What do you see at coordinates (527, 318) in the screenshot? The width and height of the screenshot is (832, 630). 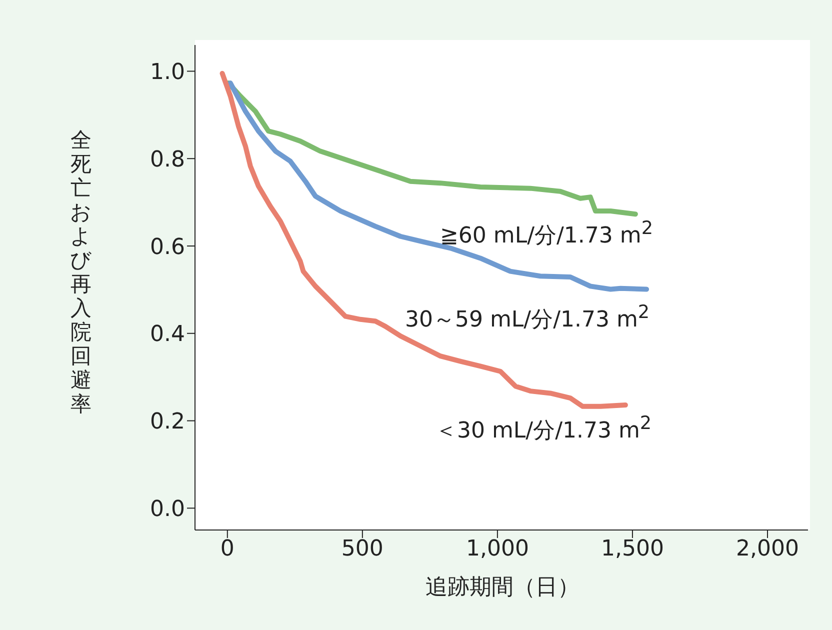 I see `series-label: 30～59 mL/分/1.73 m$^{2}$` at bounding box center [527, 318].